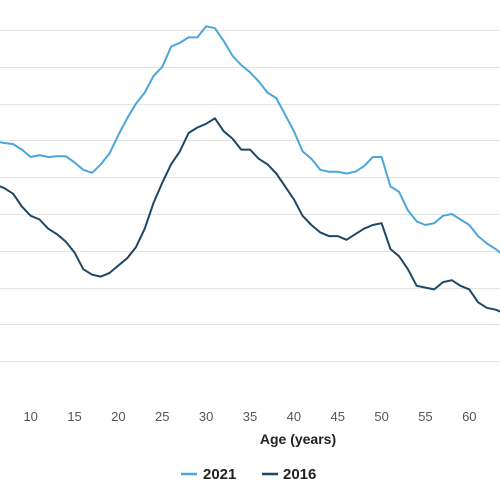  What do you see at coordinates (425, 416) in the screenshot?
I see `x-tick-label: 55` at bounding box center [425, 416].